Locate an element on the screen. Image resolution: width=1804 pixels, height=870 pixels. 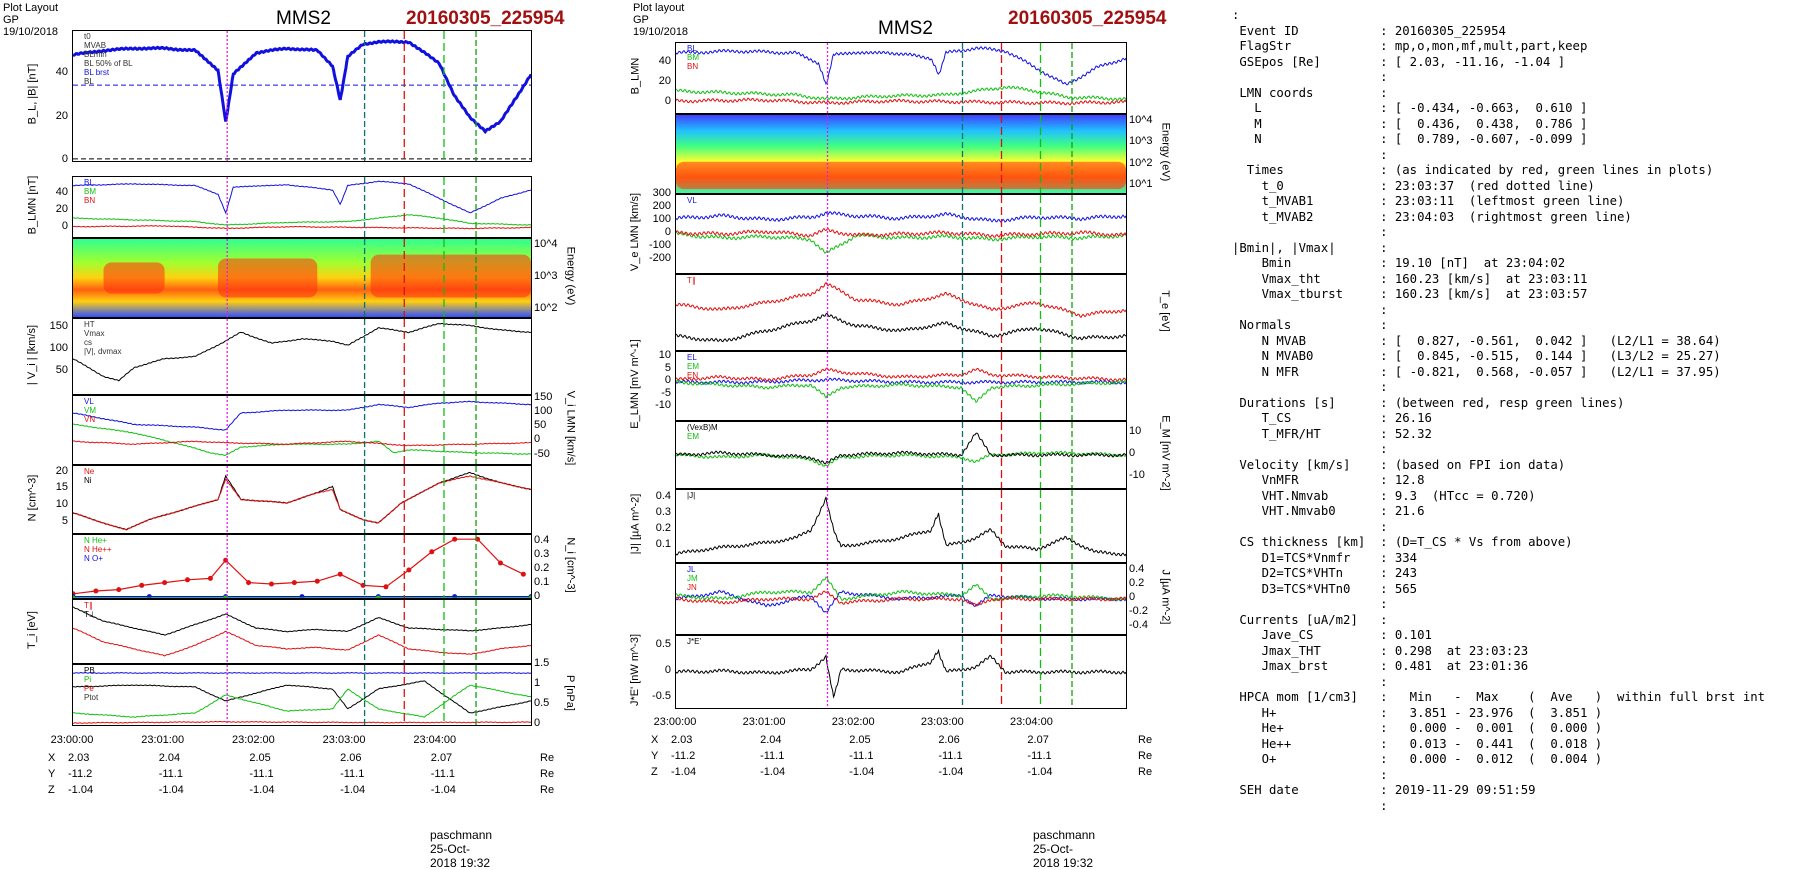
left-Nions-svg is located at coordinates (302, 566).